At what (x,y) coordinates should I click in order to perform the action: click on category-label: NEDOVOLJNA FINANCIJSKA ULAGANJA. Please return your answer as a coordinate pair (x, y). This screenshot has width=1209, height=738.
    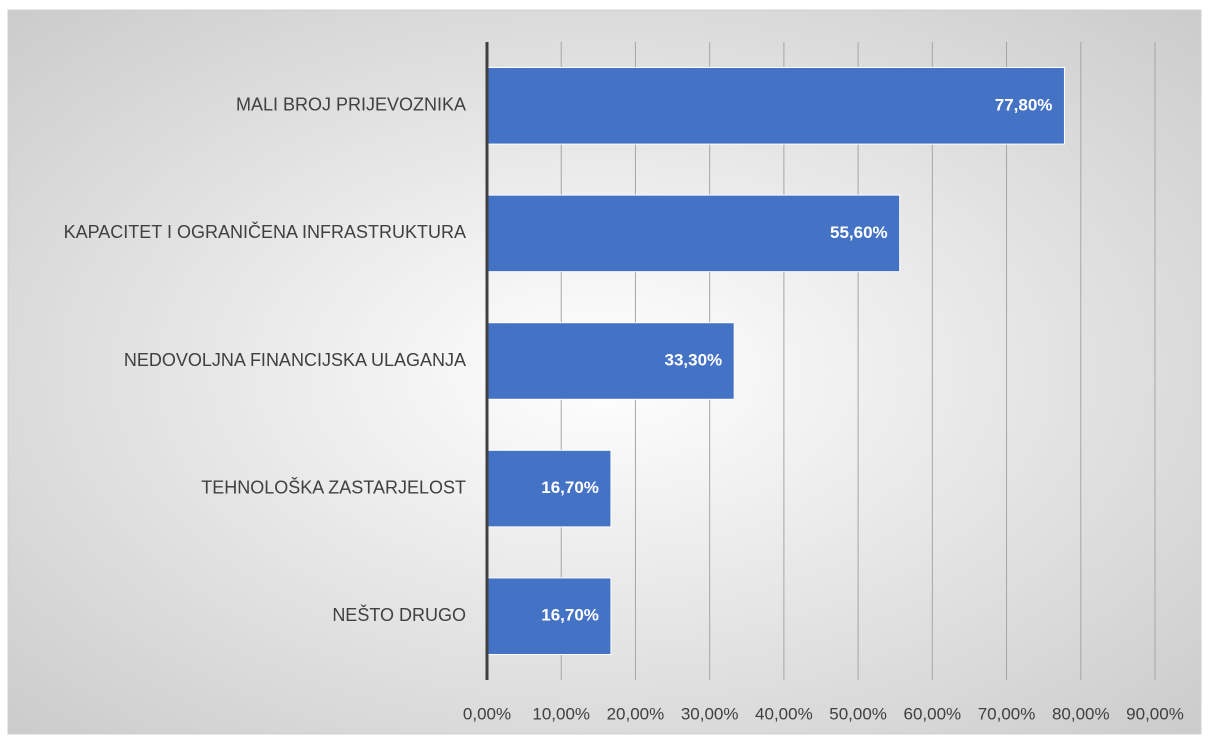
    Looking at the image, I should click on (295, 360).